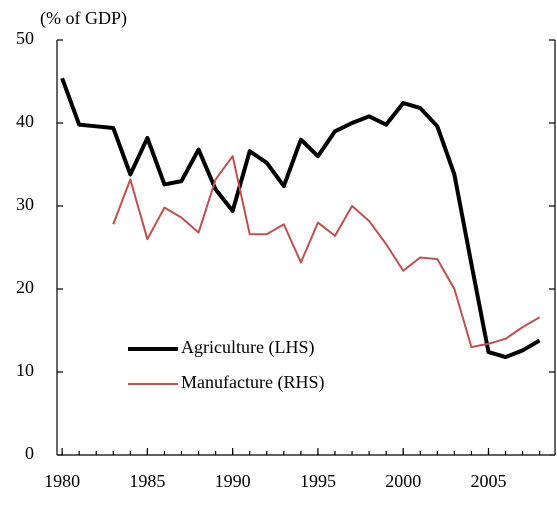 This screenshot has width=557, height=508. I want to click on x-tick-label: 2000, so click(403, 481).